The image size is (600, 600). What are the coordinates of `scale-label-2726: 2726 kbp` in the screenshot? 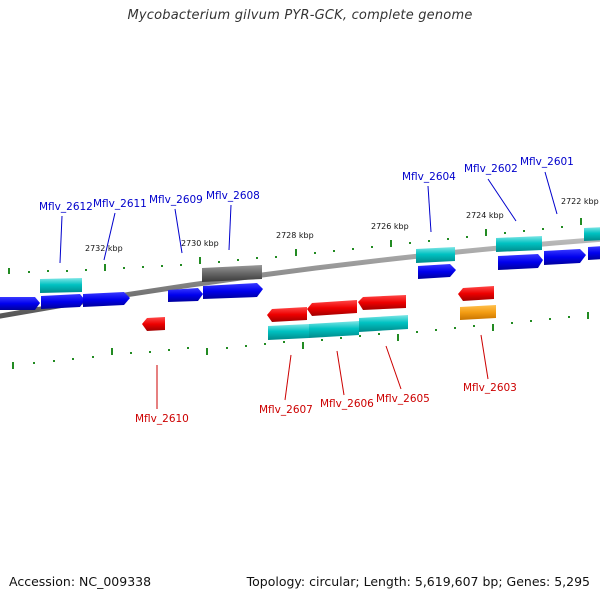 It's located at (390, 226).